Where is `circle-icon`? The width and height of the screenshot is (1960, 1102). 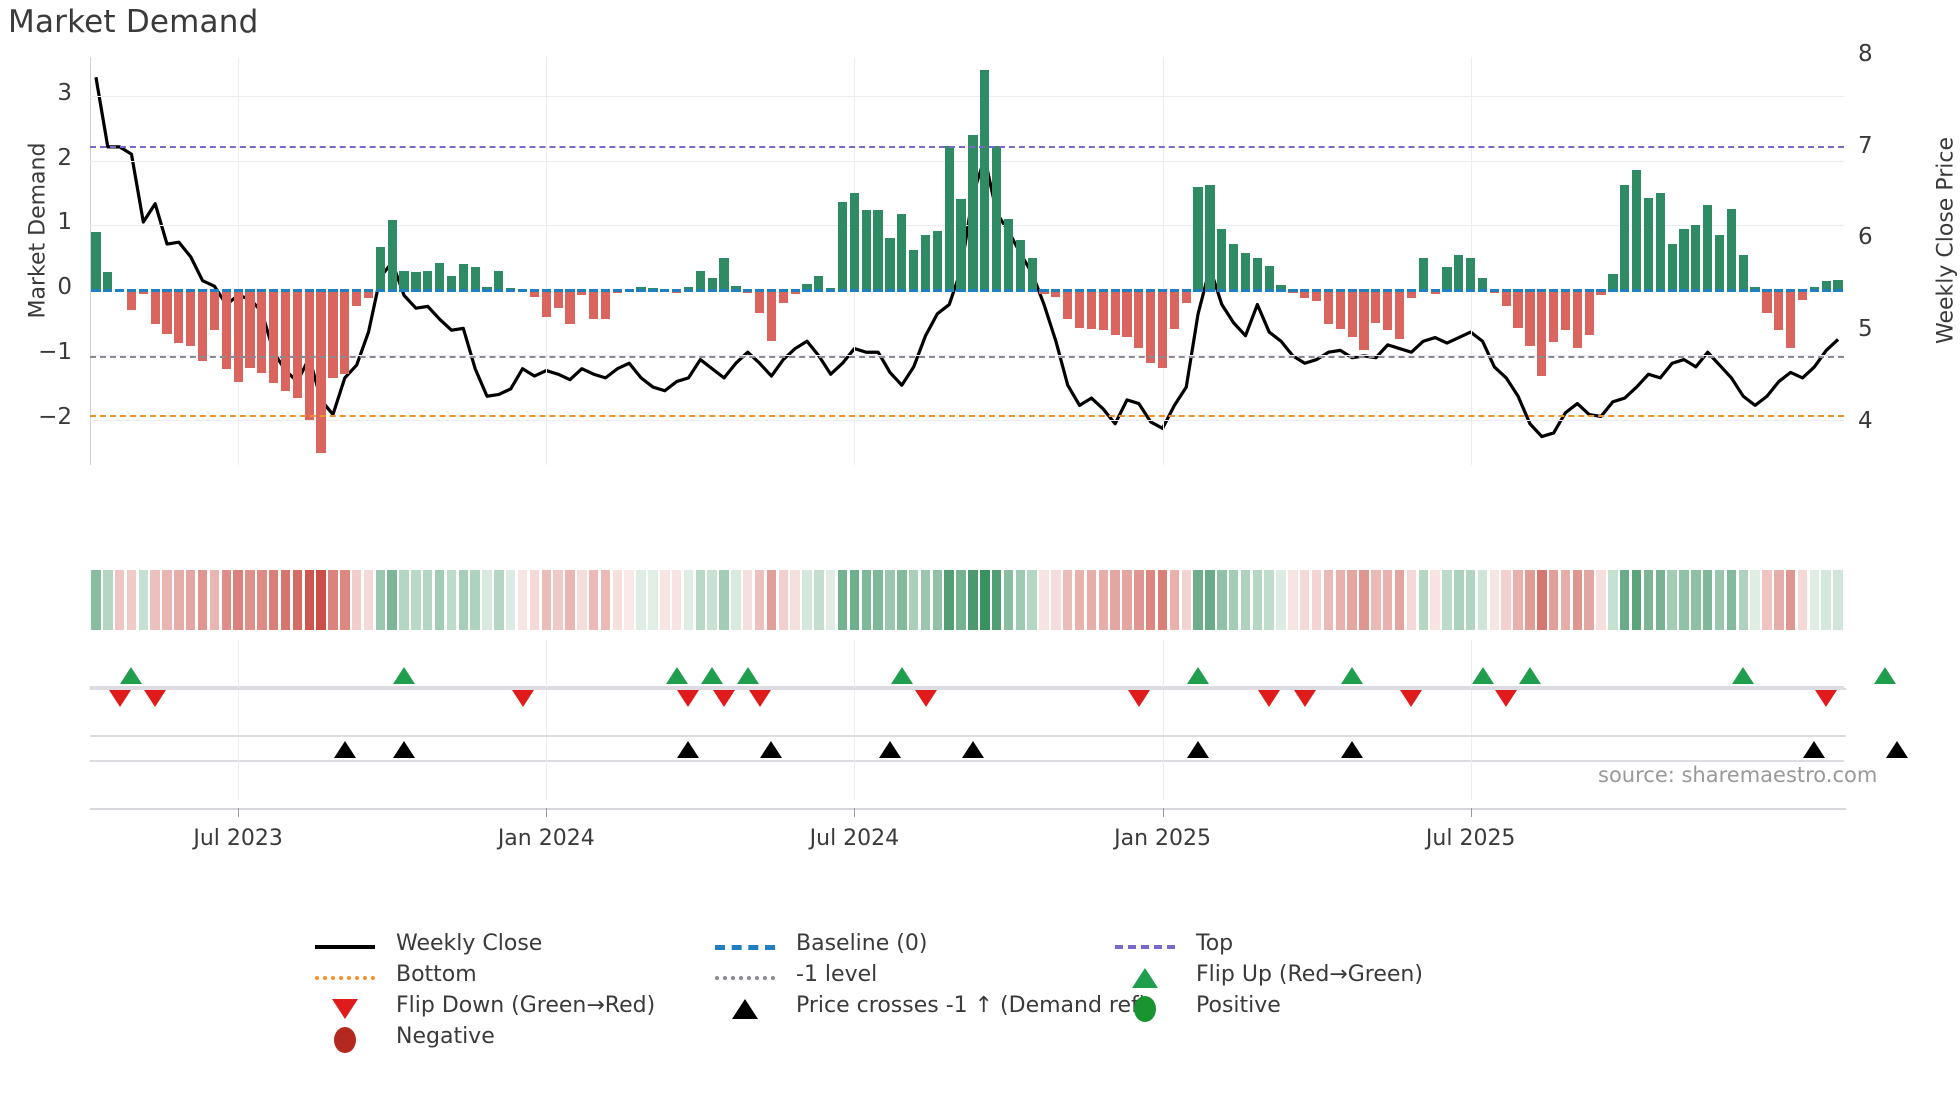
circle-icon is located at coordinates (1145, 1009).